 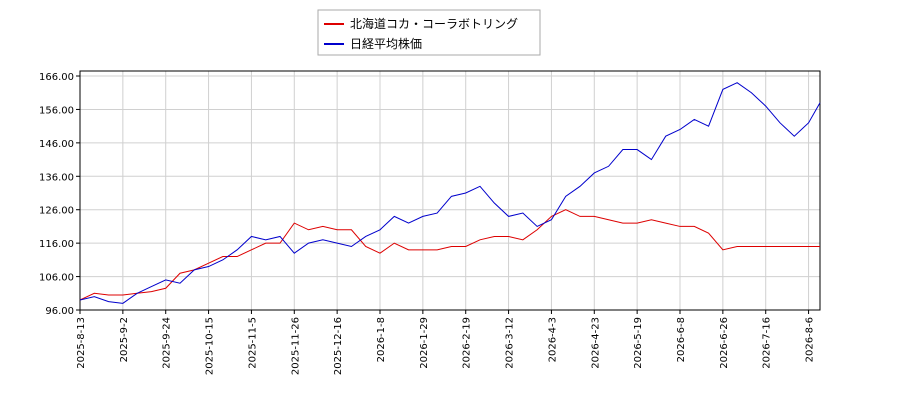 I want to click on y-tick-label: 156.00, so click(x=56, y=110).